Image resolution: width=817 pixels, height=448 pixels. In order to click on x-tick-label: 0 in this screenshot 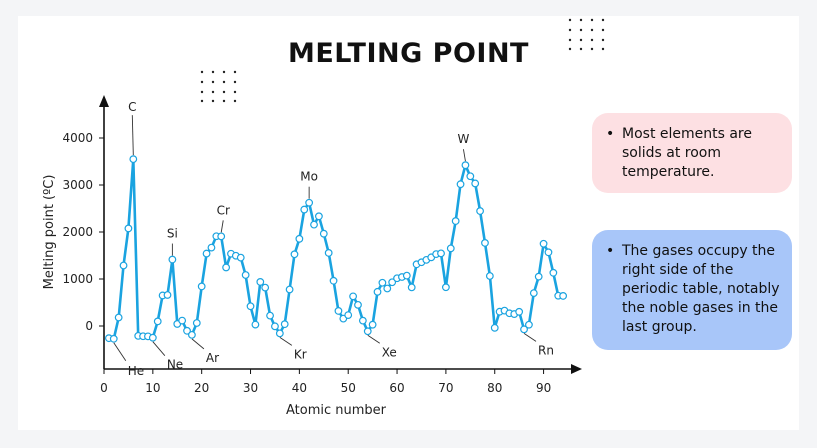, I will do `click(104, 388)`.